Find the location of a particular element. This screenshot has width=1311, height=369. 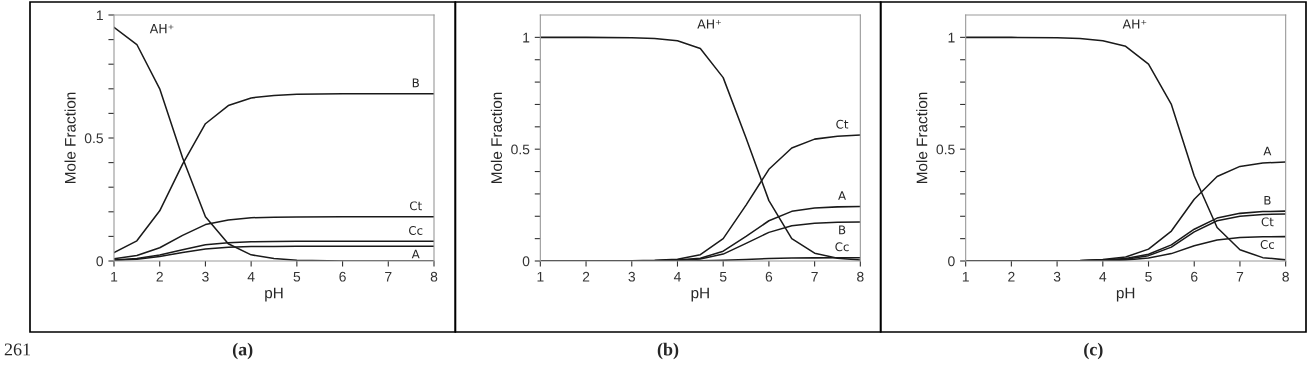

text: (c) is located at coordinates (1093, 351).